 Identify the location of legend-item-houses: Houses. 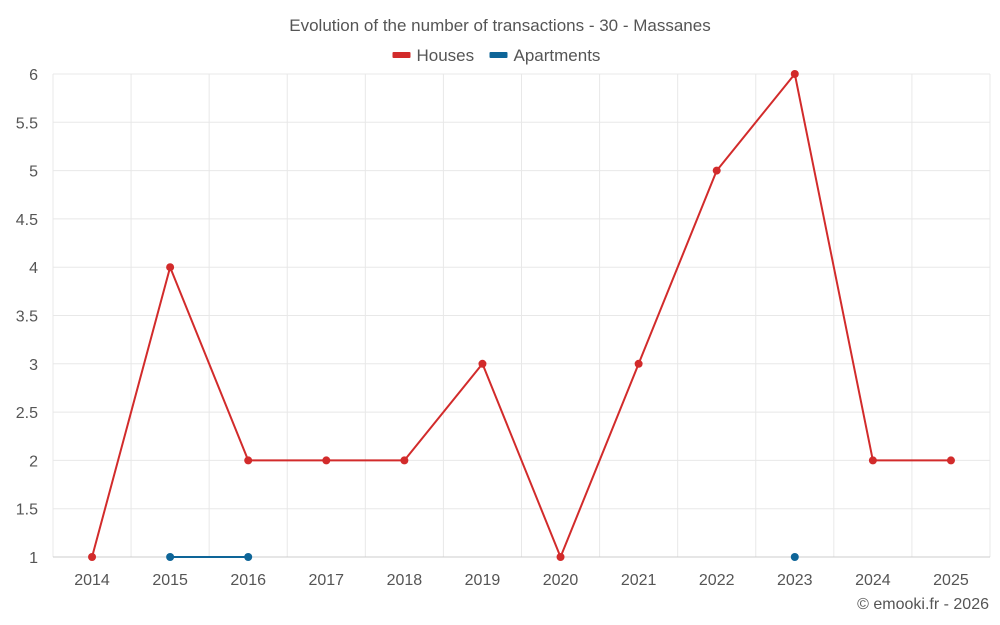
(433, 55).